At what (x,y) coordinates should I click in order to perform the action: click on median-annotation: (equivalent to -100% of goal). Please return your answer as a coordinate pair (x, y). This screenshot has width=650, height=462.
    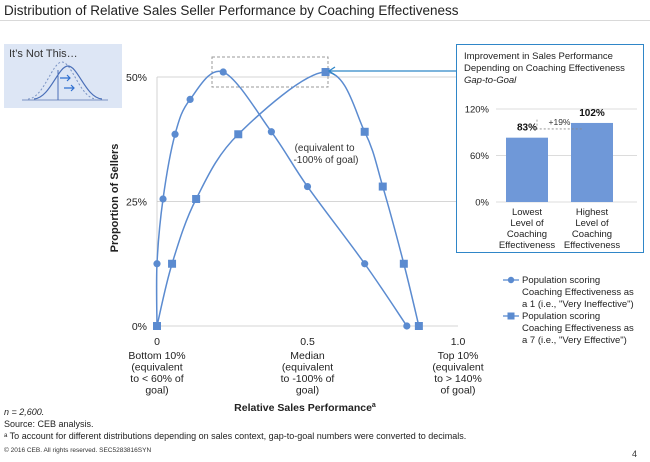
    Looking at the image, I should click on (325, 154).